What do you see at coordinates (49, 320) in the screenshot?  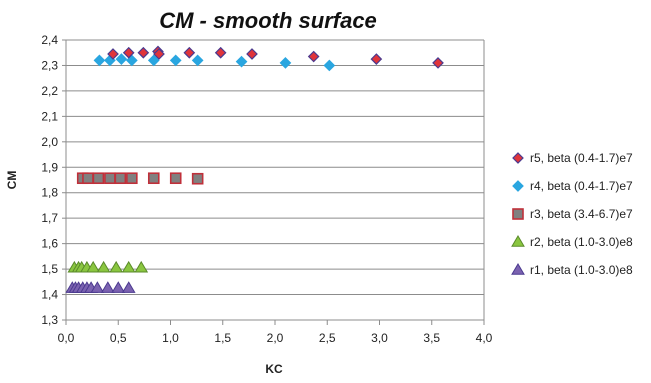 I see `y-tick-label: 1,3` at bounding box center [49, 320].